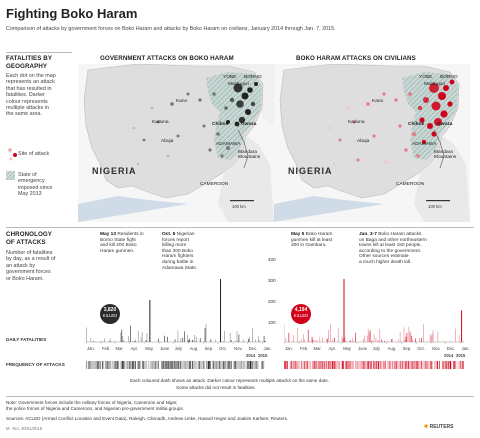 The image size is (480, 438). What do you see at coordinates (149, 348) in the screenshot?
I see `month-label: May` at bounding box center [149, 348].